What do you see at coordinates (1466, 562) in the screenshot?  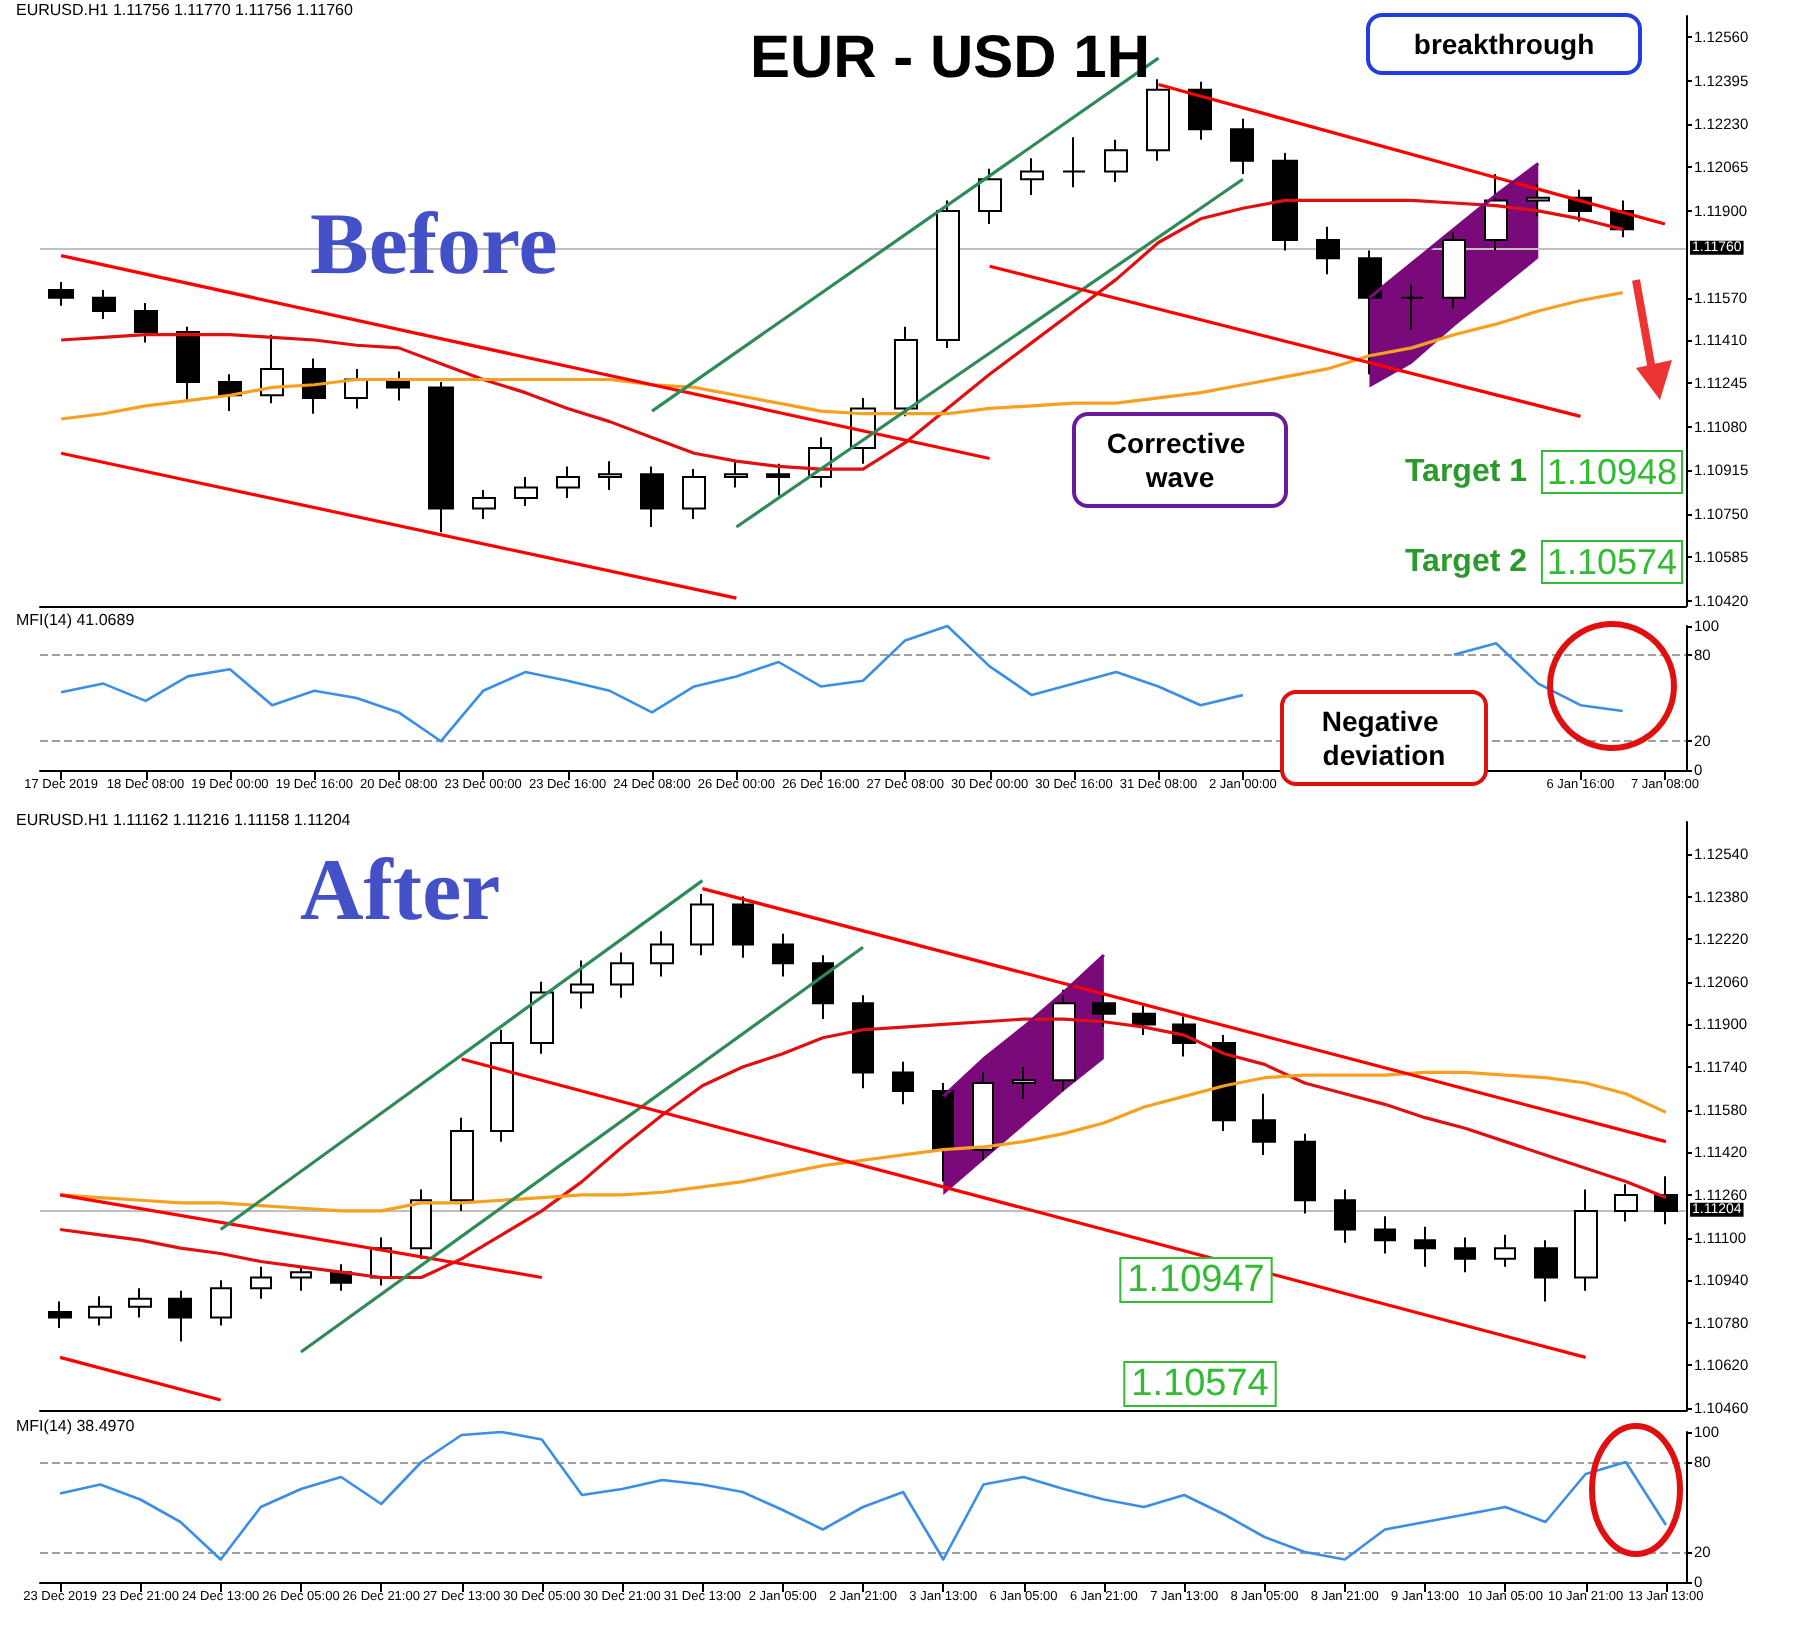 I see `annotation: Target 2` at bounding box center [1466, 562].